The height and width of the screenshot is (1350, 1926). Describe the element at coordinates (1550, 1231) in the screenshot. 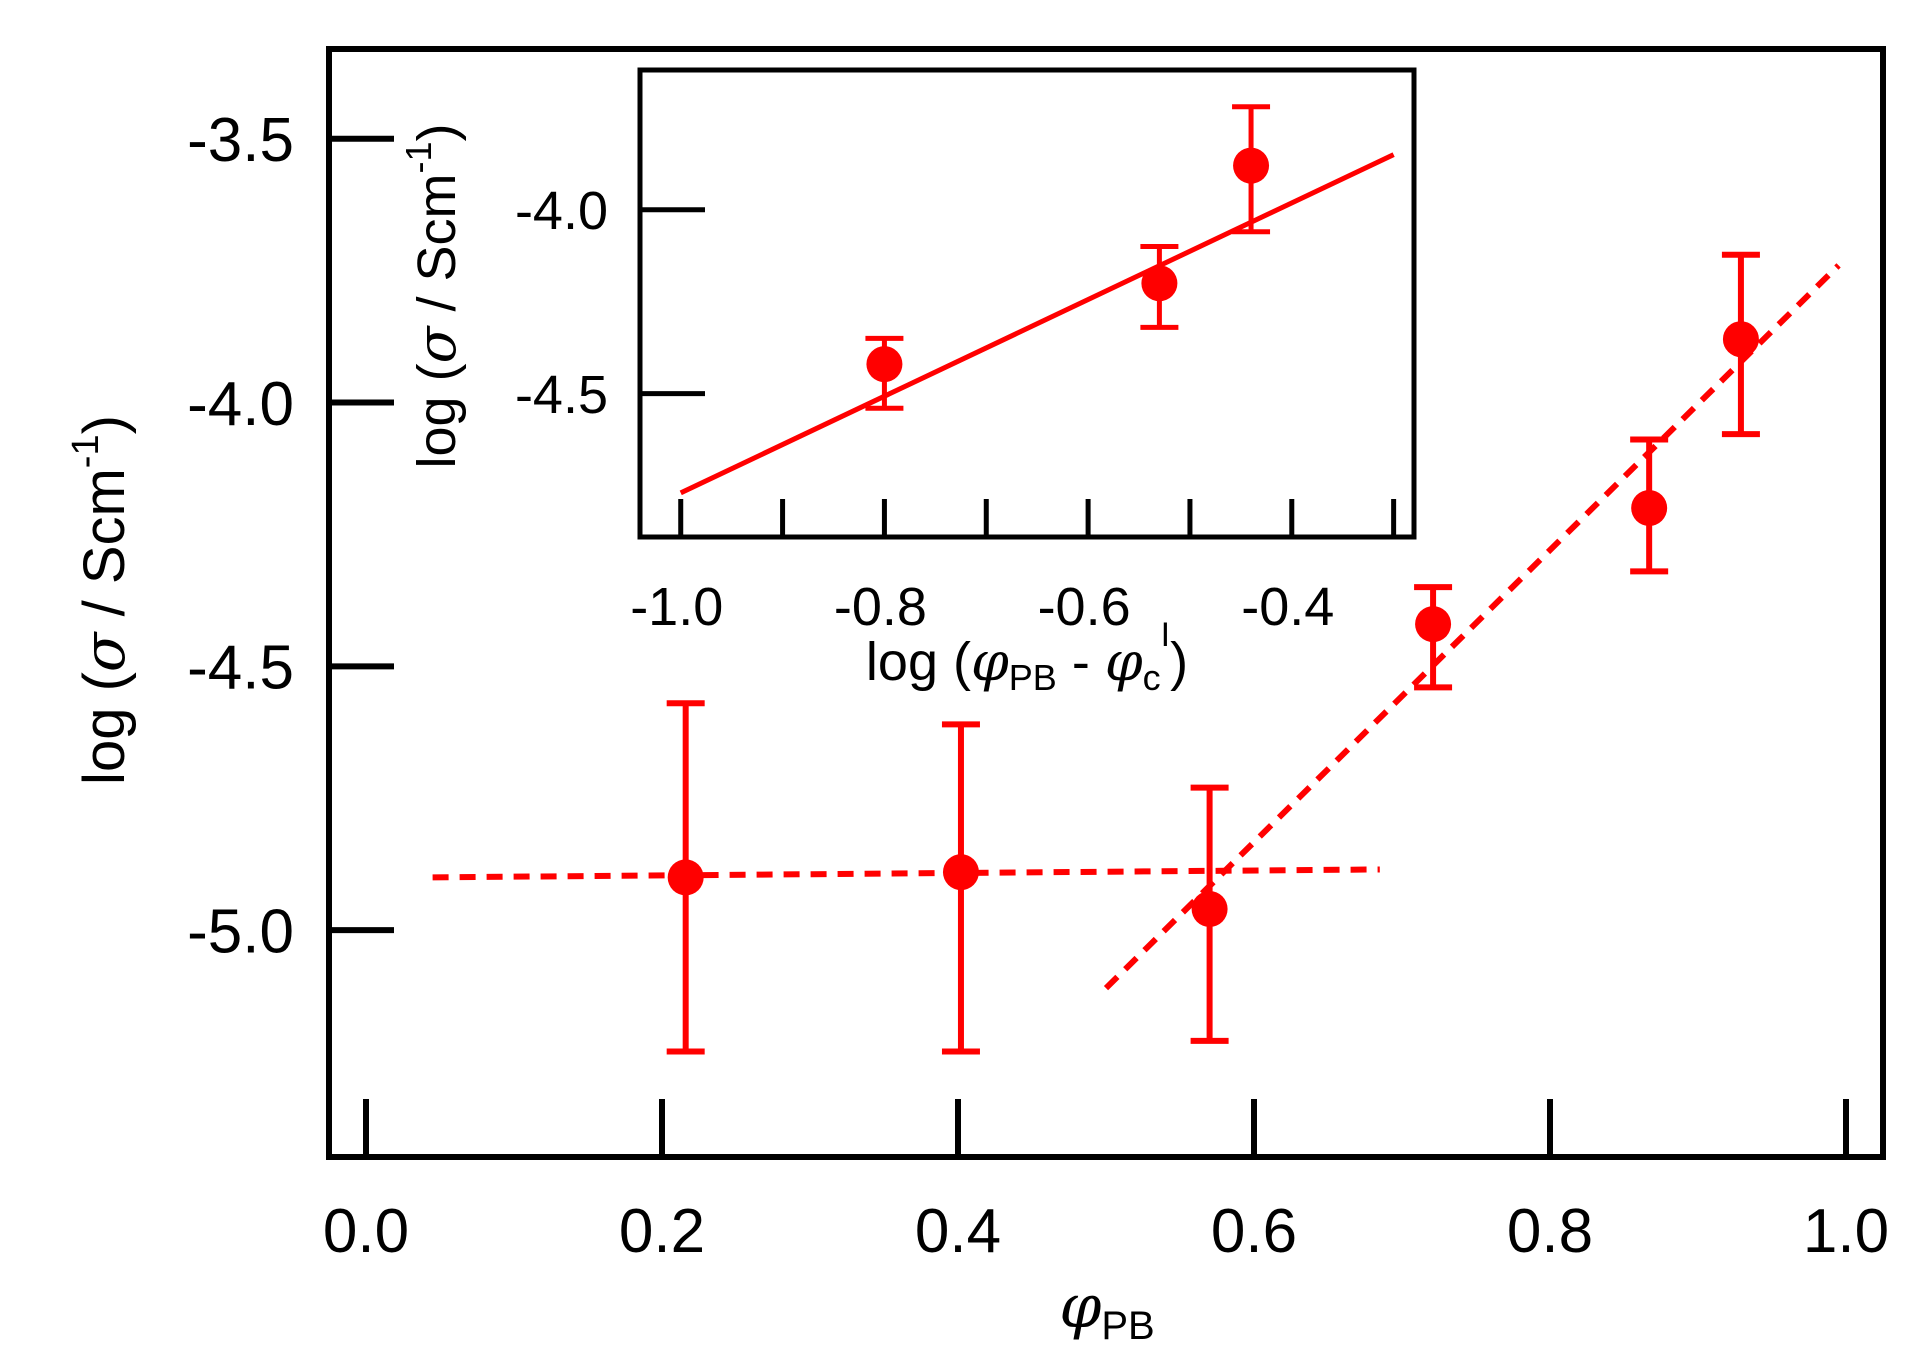

I see `main-x-tick-label: 0.8` at that location.